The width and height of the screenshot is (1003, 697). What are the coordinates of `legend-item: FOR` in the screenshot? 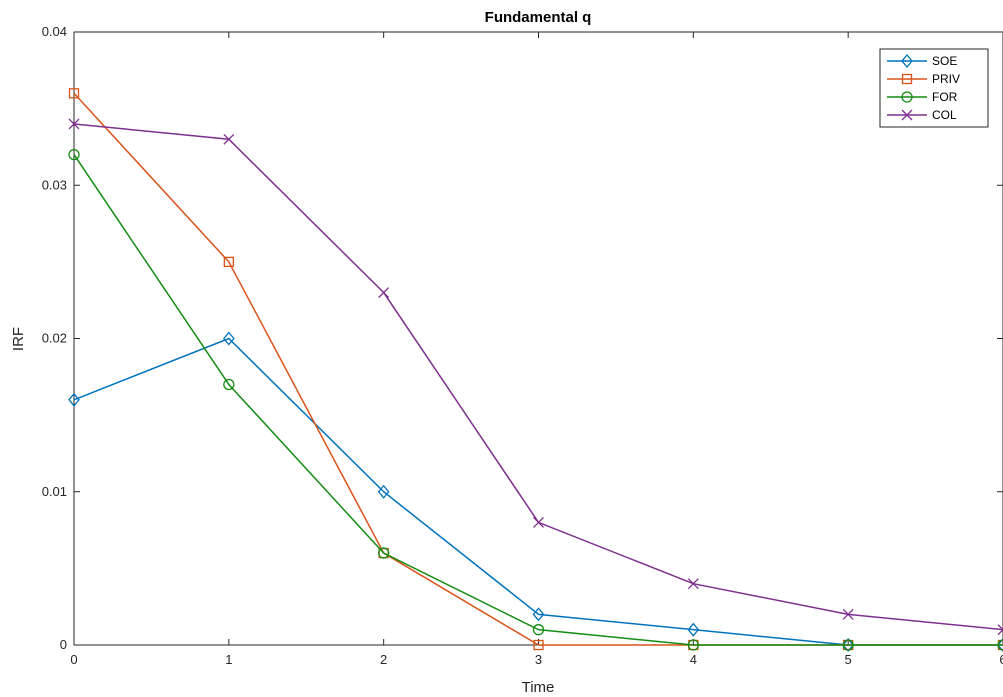 It's located at (922, 97).